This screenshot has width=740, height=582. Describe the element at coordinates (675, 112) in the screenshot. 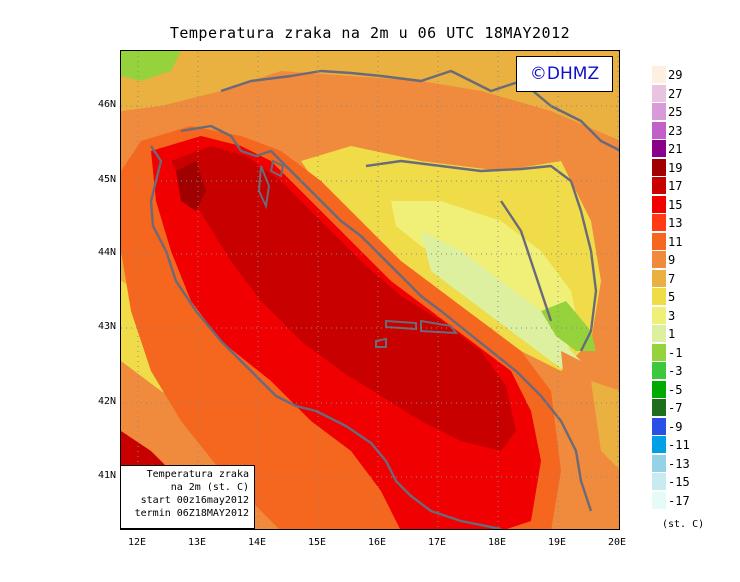

I see `colorbar-label: 25` at that location.